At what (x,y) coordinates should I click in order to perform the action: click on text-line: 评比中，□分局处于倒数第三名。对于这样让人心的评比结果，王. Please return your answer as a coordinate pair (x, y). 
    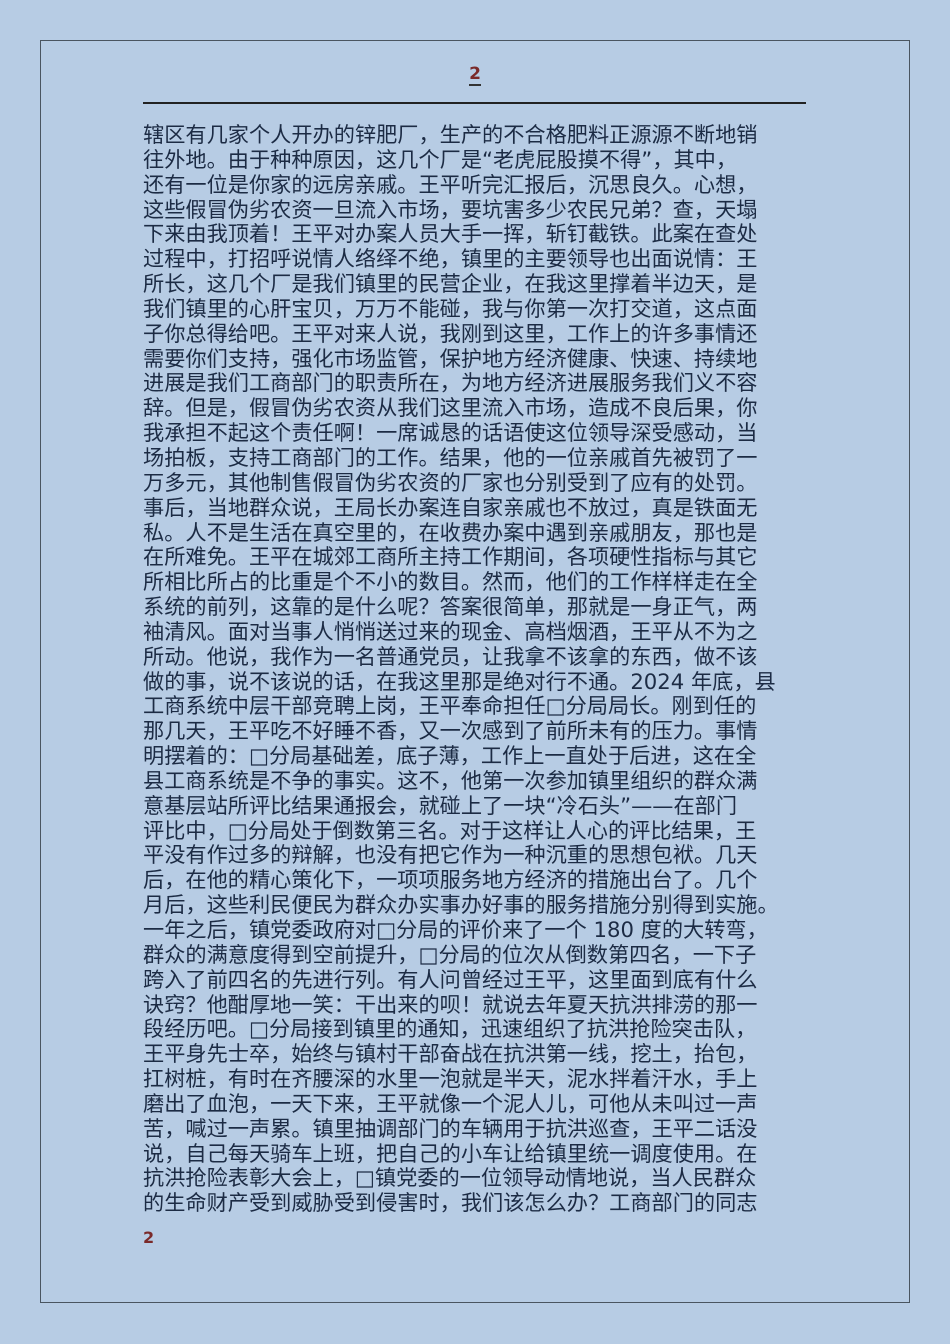
    Looking at the image, I should click on (450, 830).